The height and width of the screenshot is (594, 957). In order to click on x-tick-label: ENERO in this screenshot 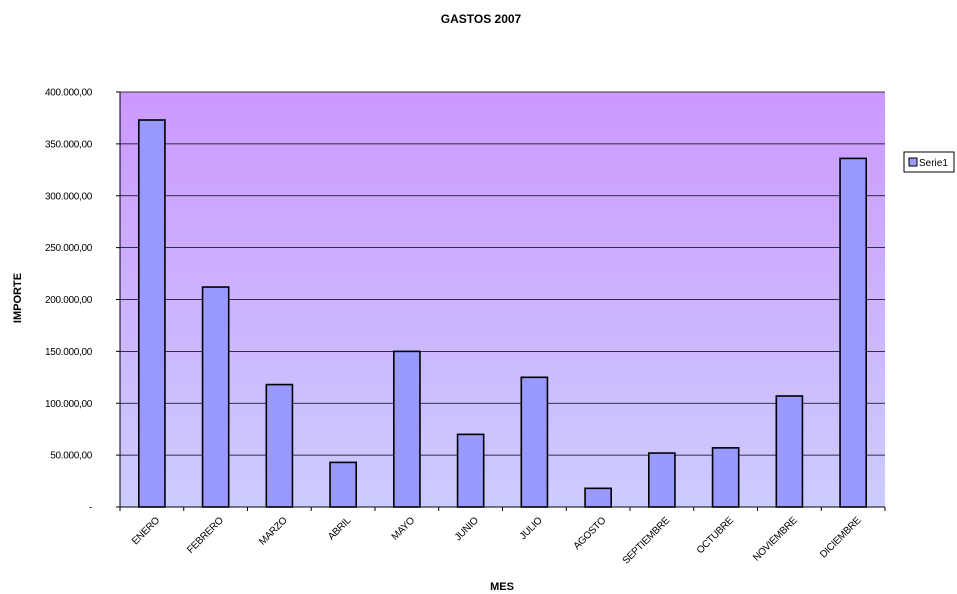, I will do `click(146, 531)`.